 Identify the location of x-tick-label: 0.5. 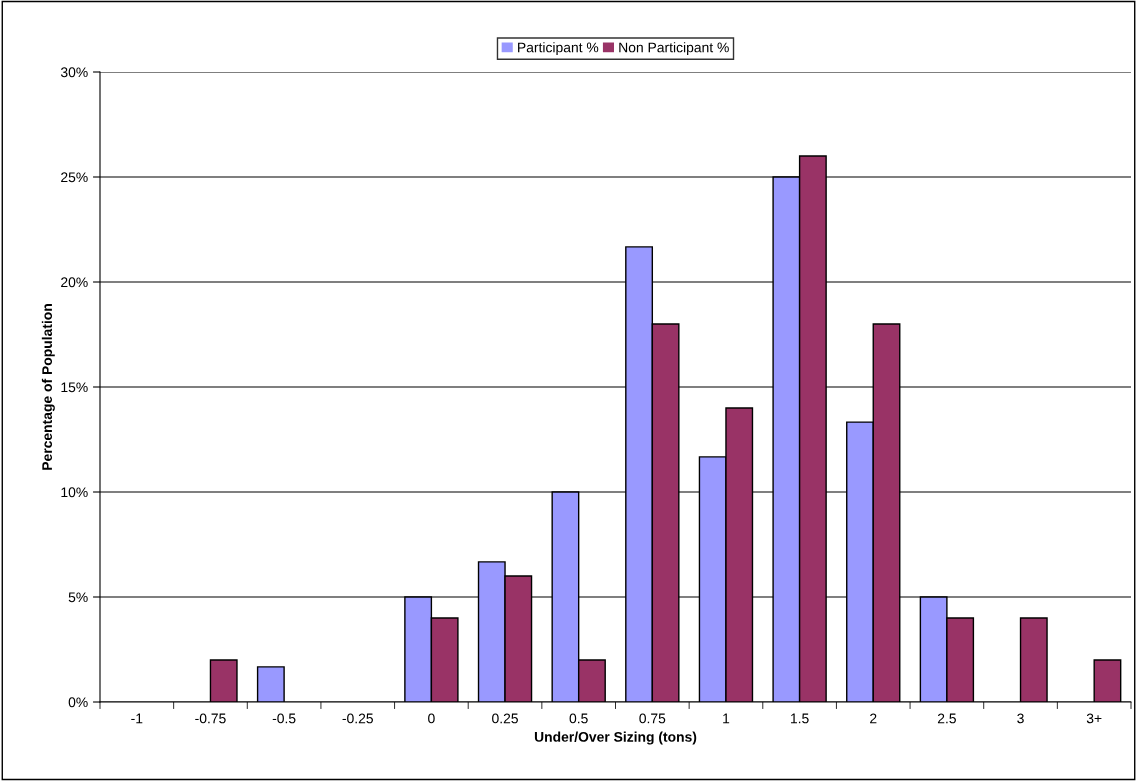
(578, 718).